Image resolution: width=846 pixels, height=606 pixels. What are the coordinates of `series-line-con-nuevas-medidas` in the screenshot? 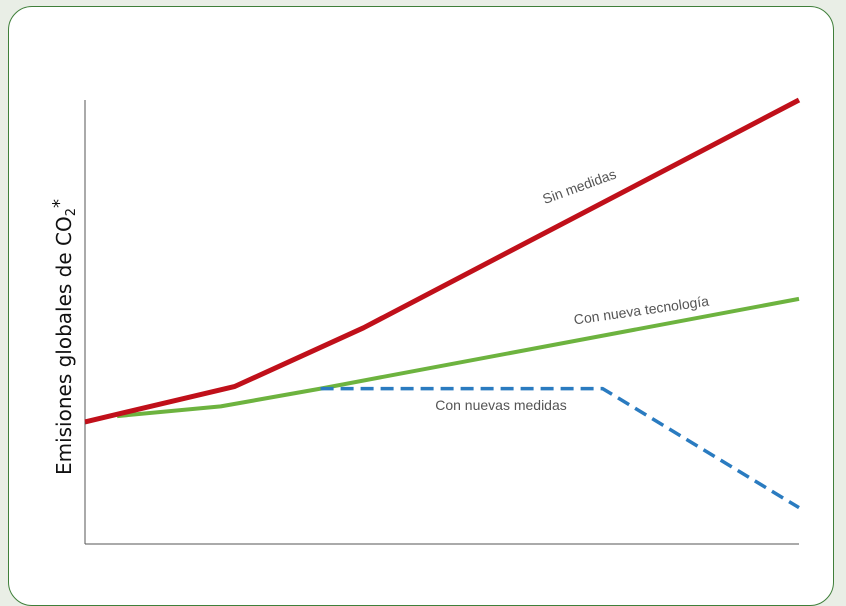 It's located at (560, 448).